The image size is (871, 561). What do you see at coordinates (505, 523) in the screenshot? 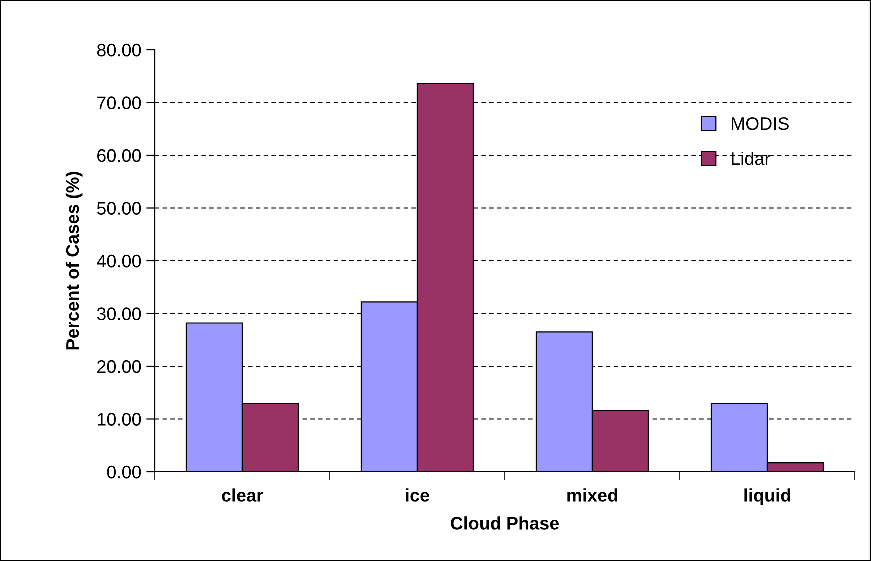
I see `x-axis-title: Cloud Phase` at bounding box center [505, 523].